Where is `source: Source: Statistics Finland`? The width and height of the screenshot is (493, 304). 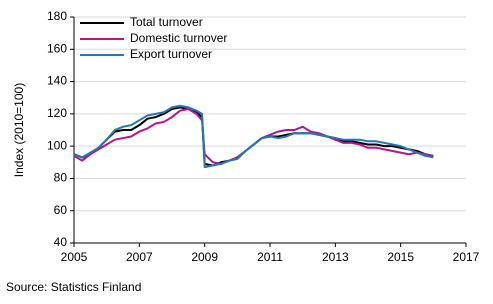 source: Source: Statistics Finland is located at coordinates (73, 287).